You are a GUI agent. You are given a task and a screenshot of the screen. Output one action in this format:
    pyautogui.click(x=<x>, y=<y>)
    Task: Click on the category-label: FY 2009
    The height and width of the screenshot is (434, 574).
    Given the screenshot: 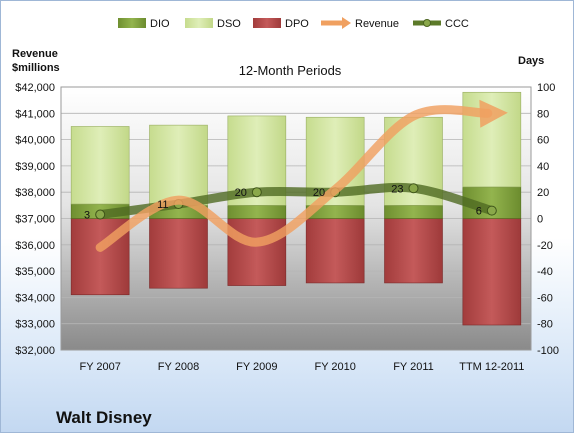 What is the action you would take?
    pyautogui.click(x=256, y=367)
    